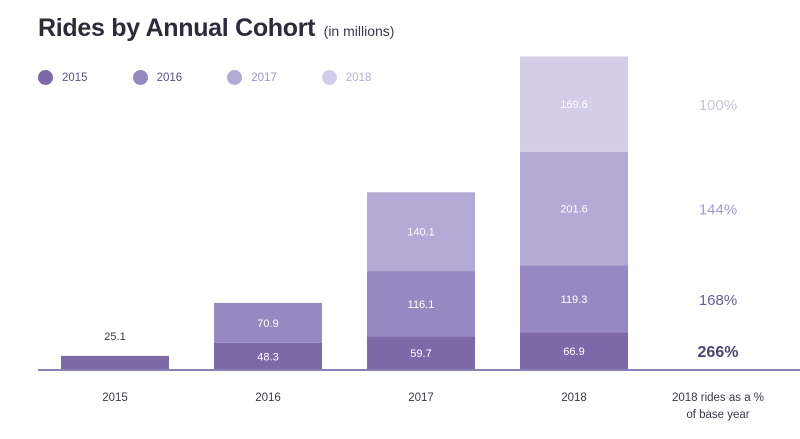  What do you see at coordinates (169, 77) in the screenshot?
I see `legend-label-2016: 2016` at bounding box center [169, 77].